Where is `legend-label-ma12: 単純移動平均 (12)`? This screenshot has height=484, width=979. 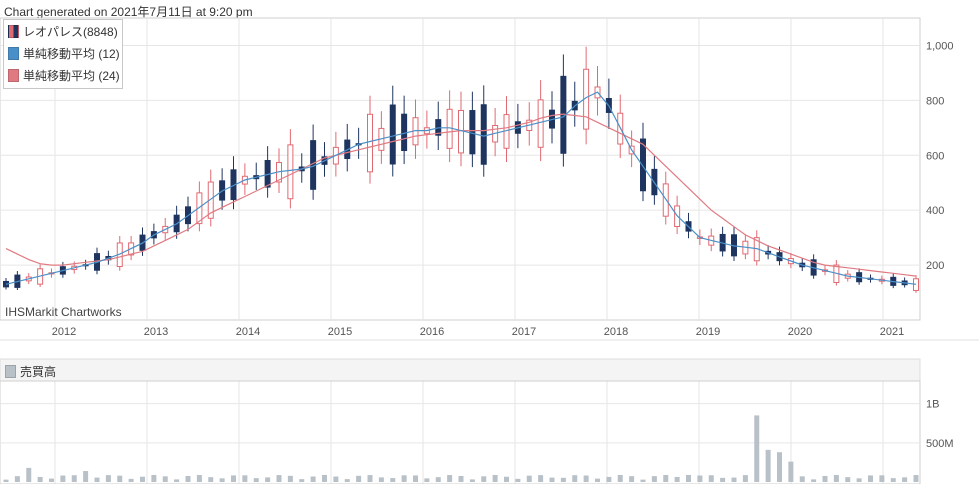
legend-label-ma12: 単純移動平均 (12) is located at coordinates (71, 53).